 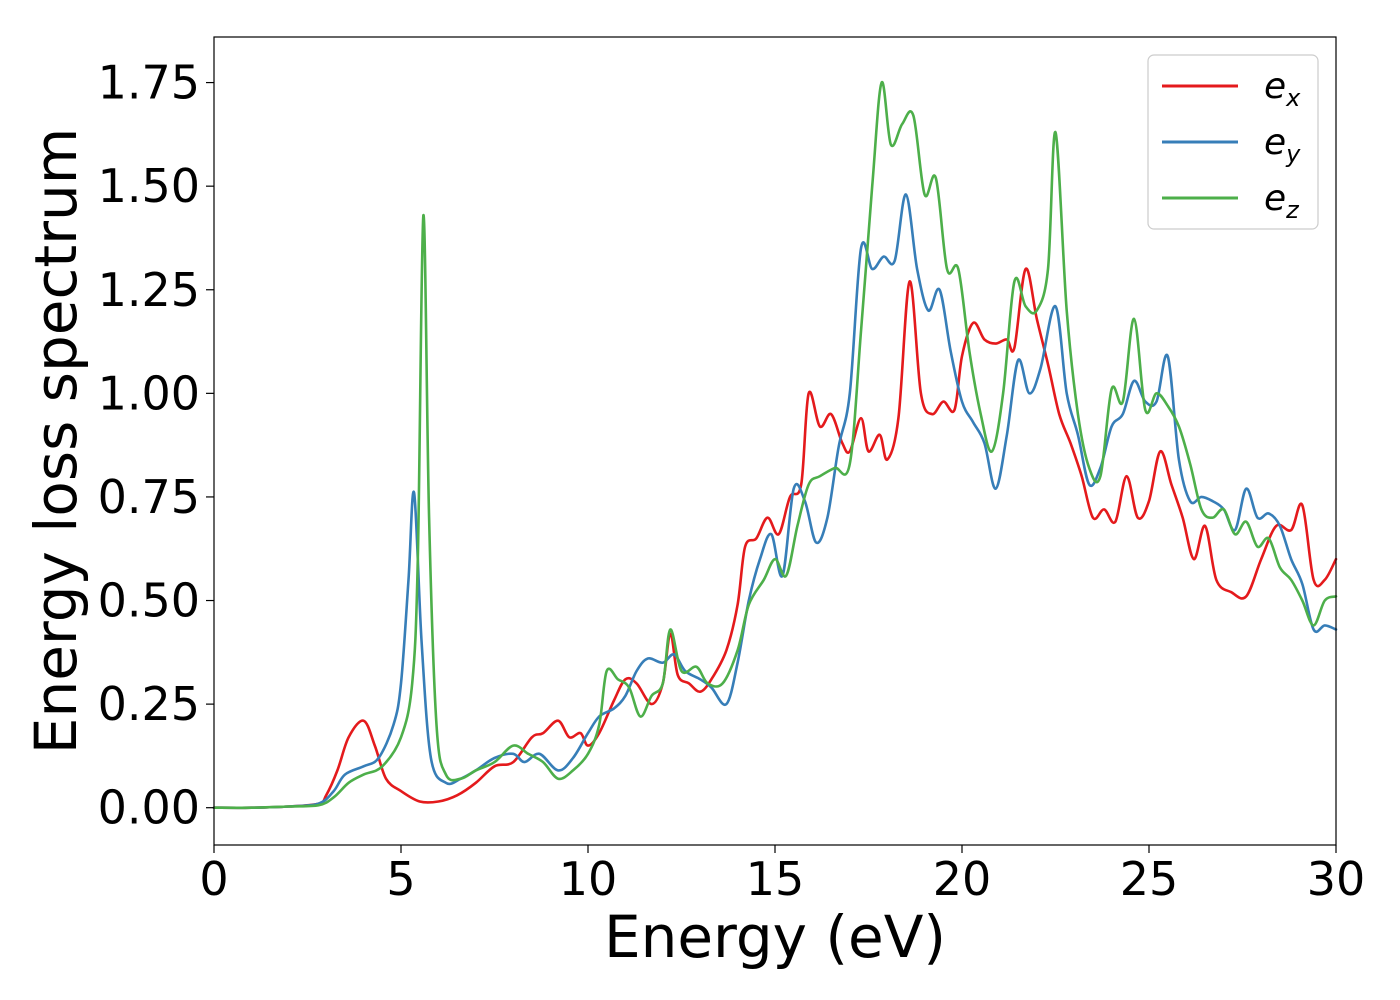 What do you see at coordinates (149, 186) in the screenshot?
I see `y-tick-label: 1.50` at bounding box center [149, 186].